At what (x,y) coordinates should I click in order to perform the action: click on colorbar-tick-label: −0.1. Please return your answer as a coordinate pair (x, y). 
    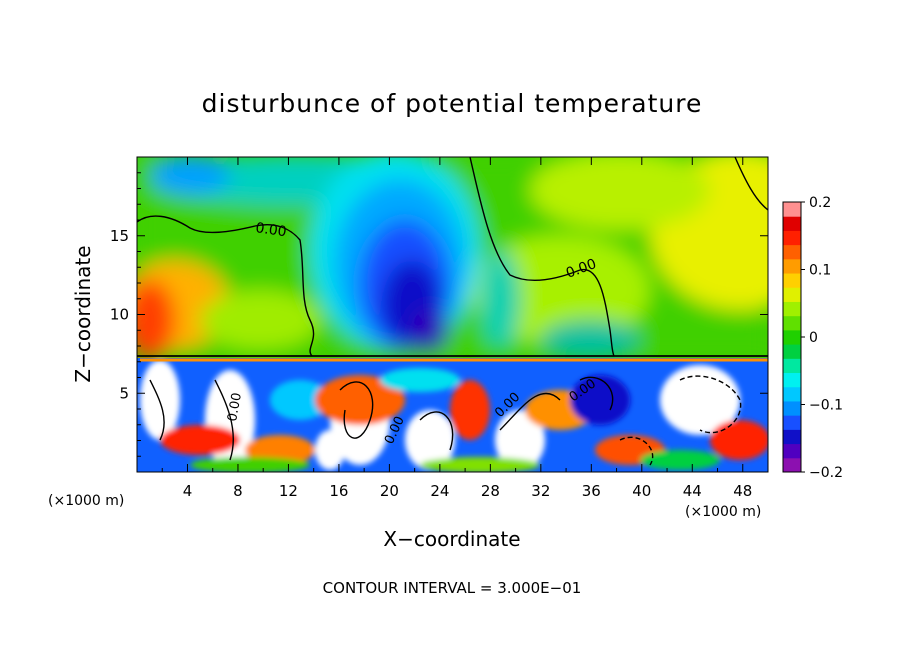
    Looking at the image, I should click on (826, 406).